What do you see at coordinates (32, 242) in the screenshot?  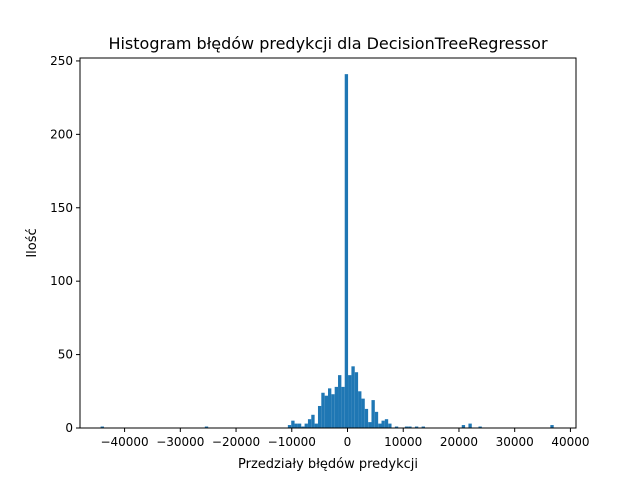 I see `y-axis-label: Ilość` at bounding box center [32, 242].